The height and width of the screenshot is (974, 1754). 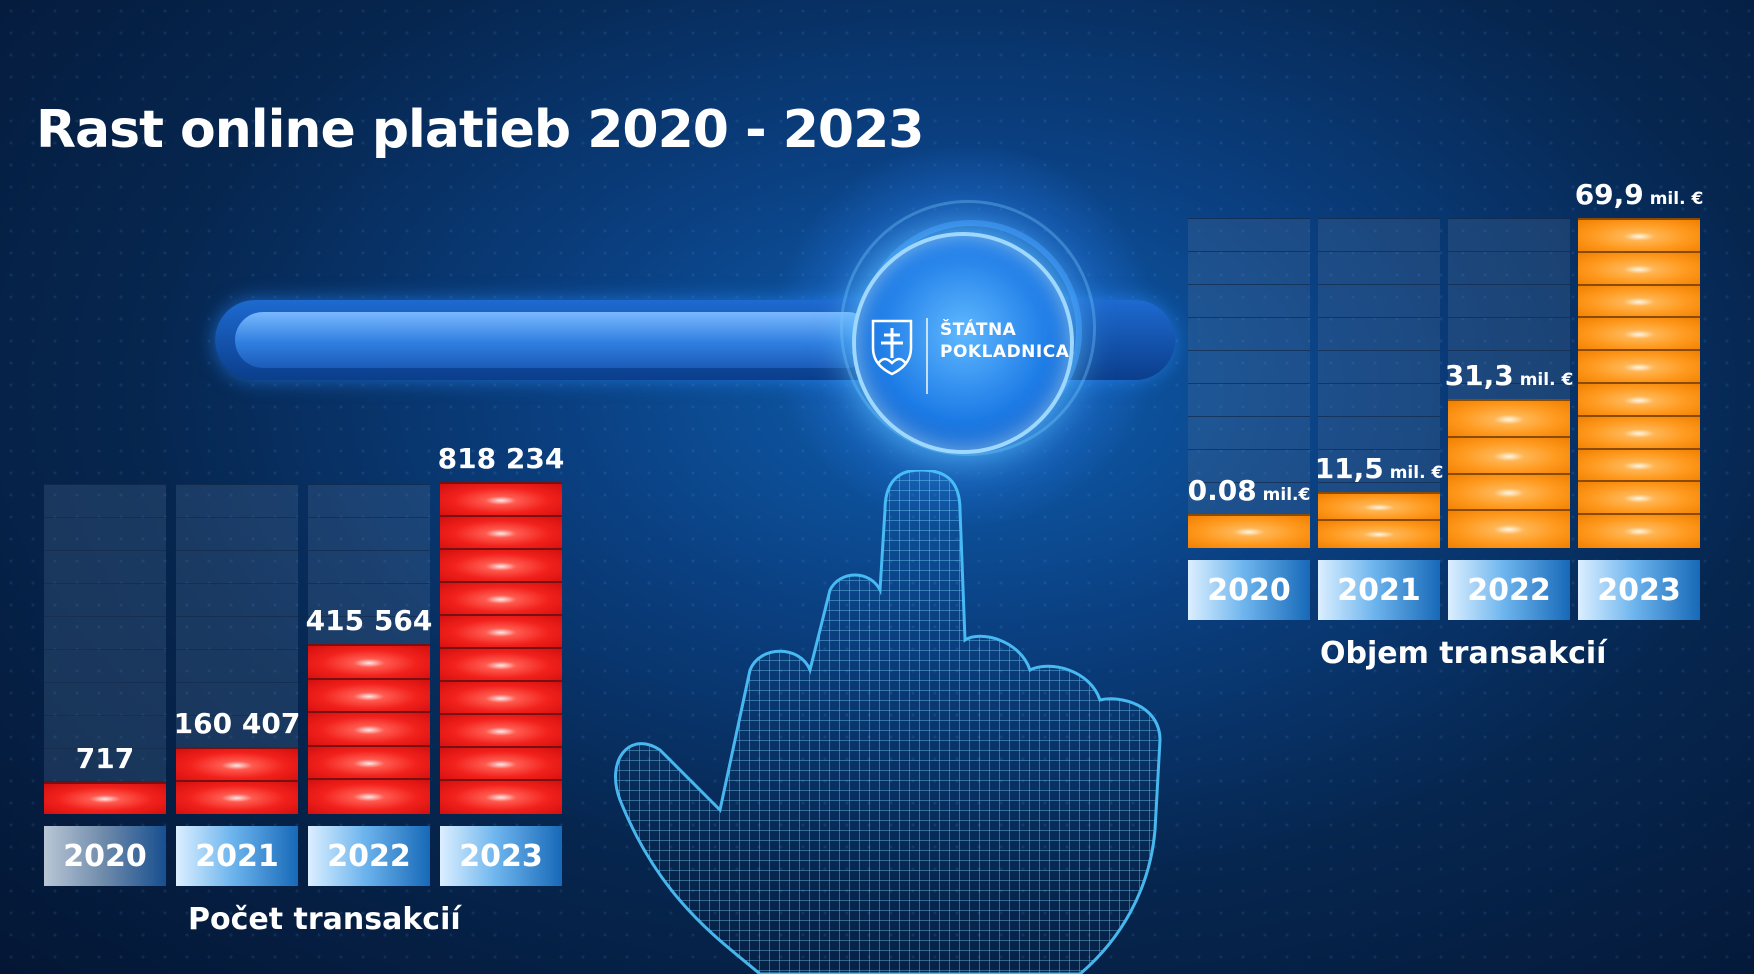 I want to click on chart-caption: Počet transakcií, so click(x=324, y=919).